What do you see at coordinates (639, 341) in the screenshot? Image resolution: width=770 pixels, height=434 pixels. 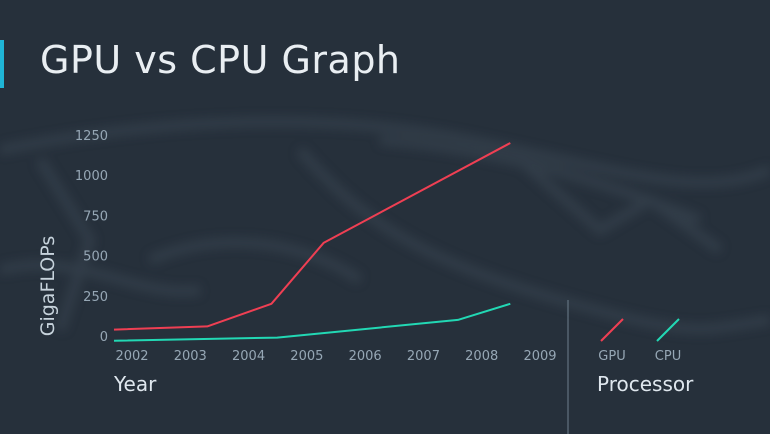 I see `legend: GPU CPU` at bounding box center [639, 341].